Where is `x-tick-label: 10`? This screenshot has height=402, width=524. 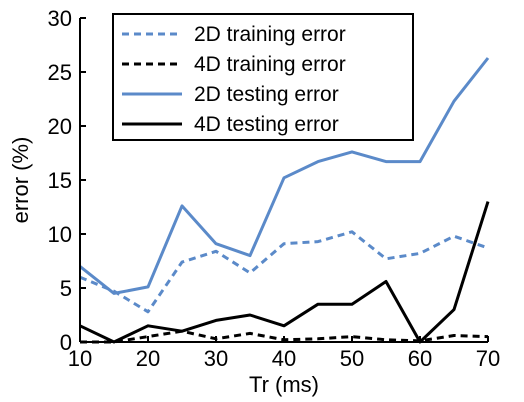
x-tick-label: 10 is located at coordinates (80, 358).